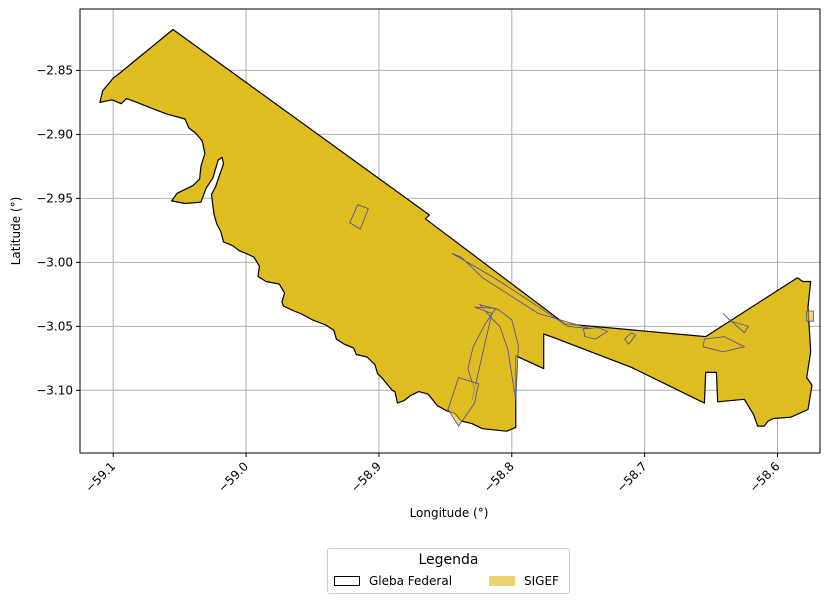 The width and height of the screenshot is (828, 604). Describe the element at coordinates (347, 581) in the screenshot. I see `legend-swatch-gleba-federal` at that location.